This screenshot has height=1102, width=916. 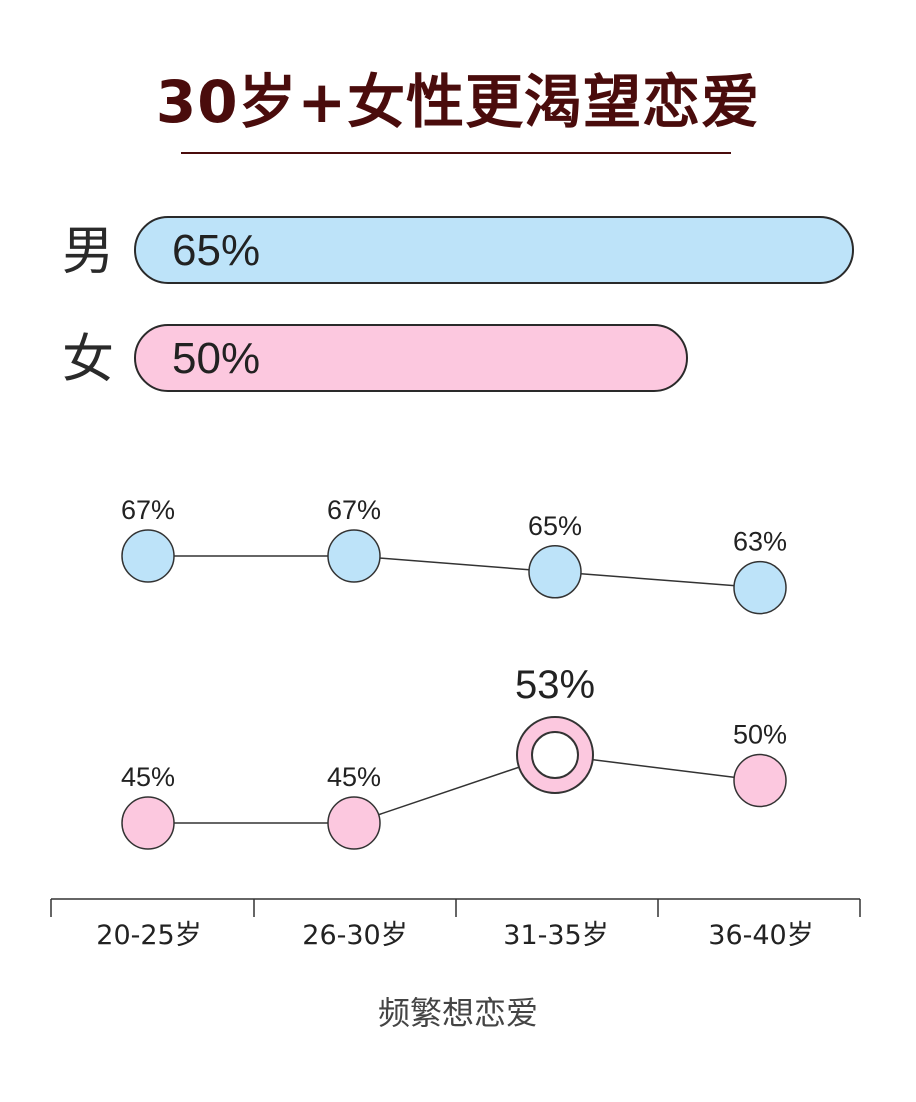 What do you see at coordinates (87, 252) in the screenshot?
I see `bar-label-male: 男` at bounding box center [87, 252].